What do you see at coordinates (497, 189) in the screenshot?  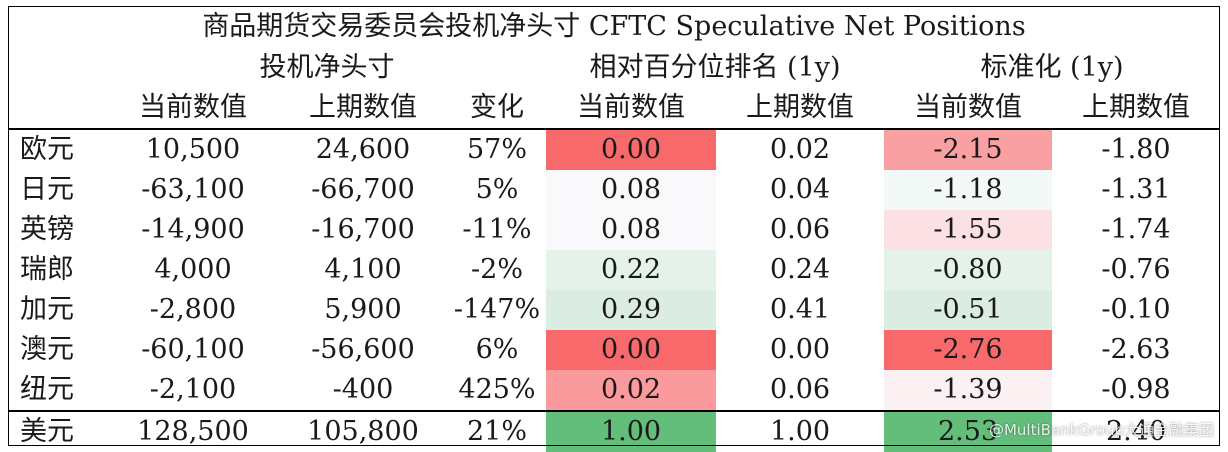 I see `net-change-cell: 5%` at bounding box center [497, 189].